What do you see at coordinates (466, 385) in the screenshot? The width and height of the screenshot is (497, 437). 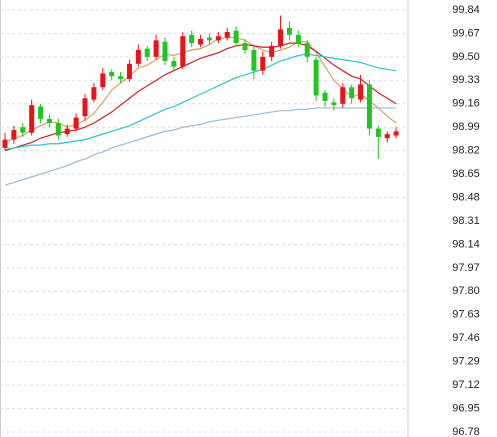 I see `y-tick-label: 97.12` at bounding box center [466, 385].